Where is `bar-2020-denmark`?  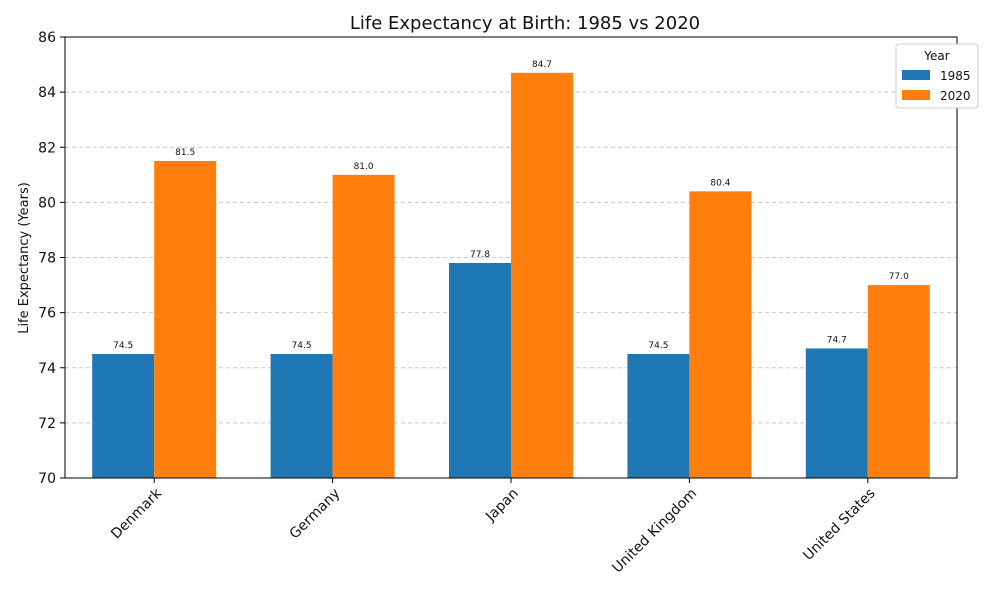
bar-2020-denmark is located at coordinates (185, 319).